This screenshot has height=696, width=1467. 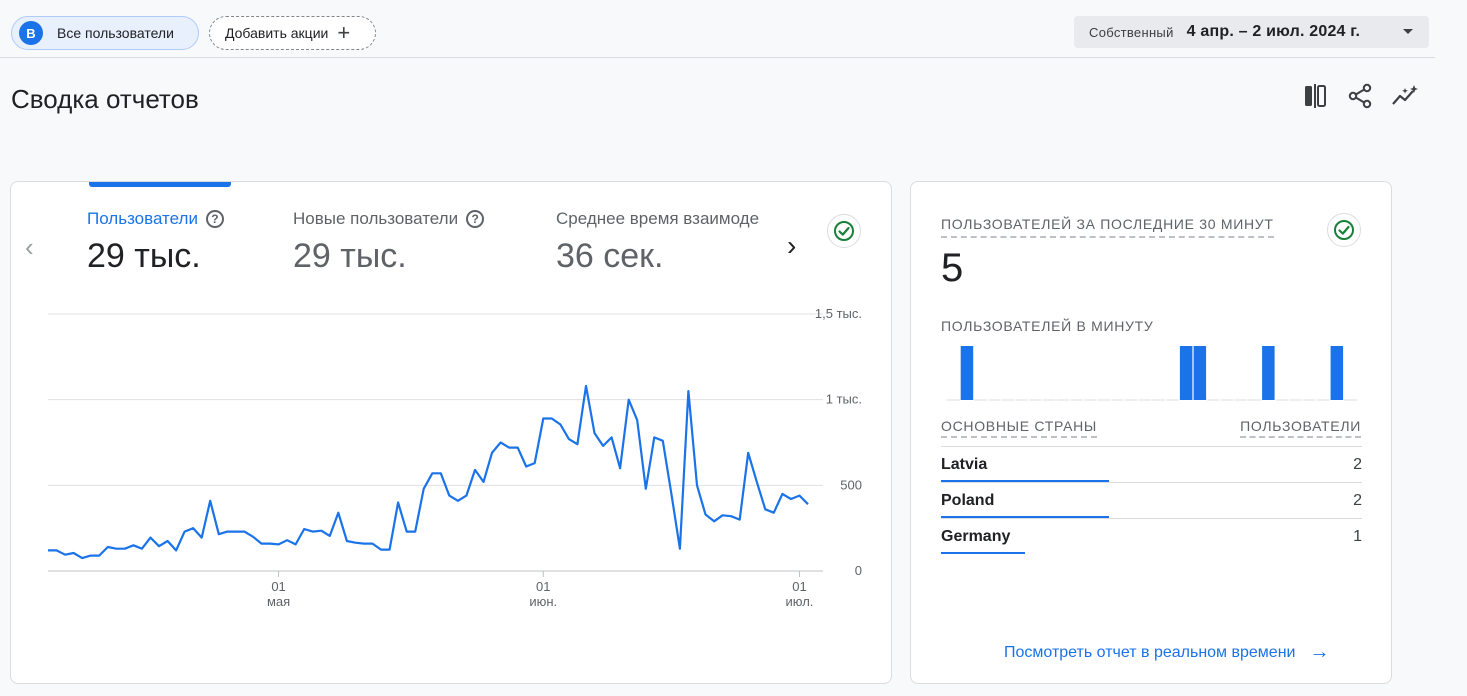 I want to click on date-range-value: 4 апр. – 2 июл. 2024 г., so click(x=1273, y=31).